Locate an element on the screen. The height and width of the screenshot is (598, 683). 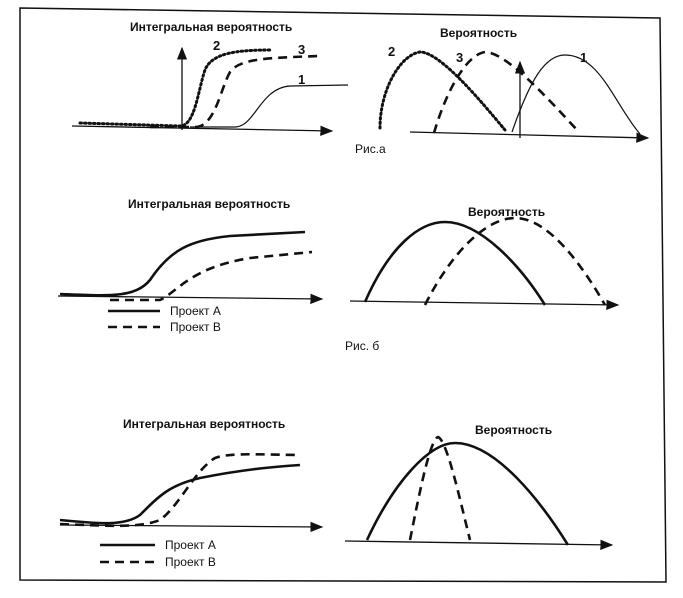
fig-a-density-chart: Вероятность 2 3 1 is located at coordinates (514, 84).